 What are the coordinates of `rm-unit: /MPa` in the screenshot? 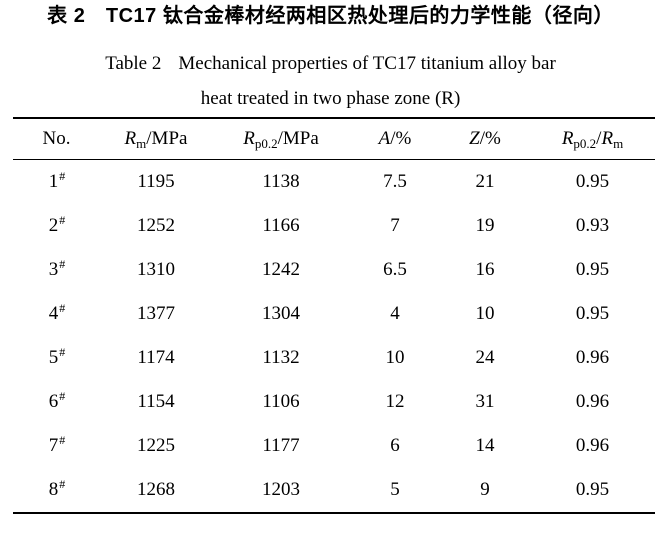 It's located at (167, 138).